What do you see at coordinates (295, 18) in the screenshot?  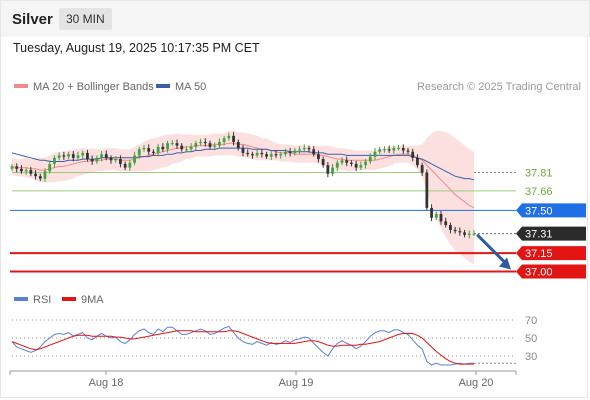 I see `chart-header: Silver 30 MIN` at bounding box center [295, 18].